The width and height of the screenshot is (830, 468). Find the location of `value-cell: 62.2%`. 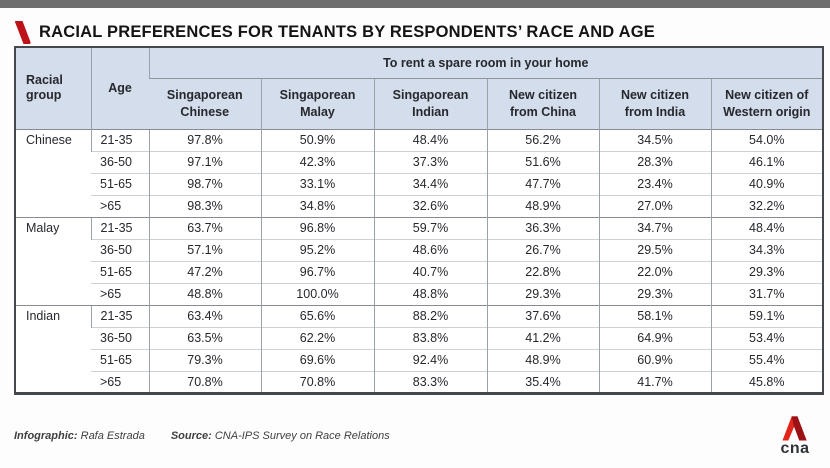

value-cell: 62.2% is located at coordinates (317, 337).